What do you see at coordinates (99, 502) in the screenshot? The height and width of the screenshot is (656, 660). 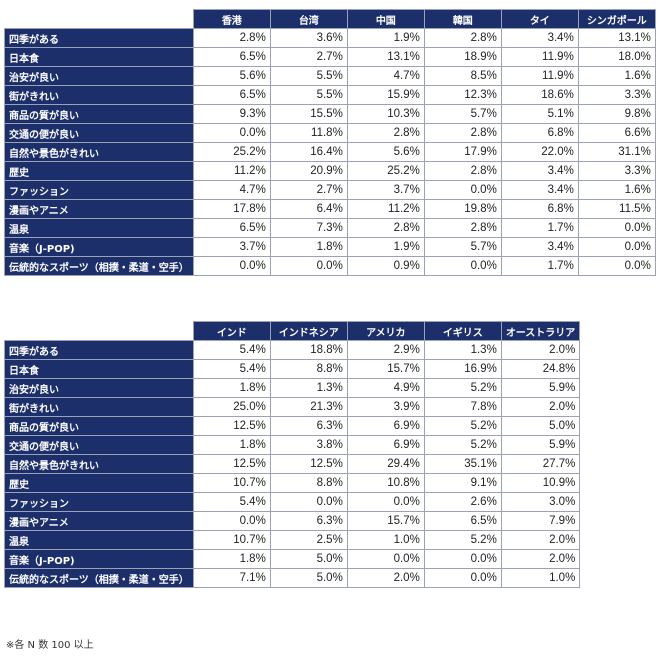 I see `row-label: ファッション` at bounding box center [99, 502].